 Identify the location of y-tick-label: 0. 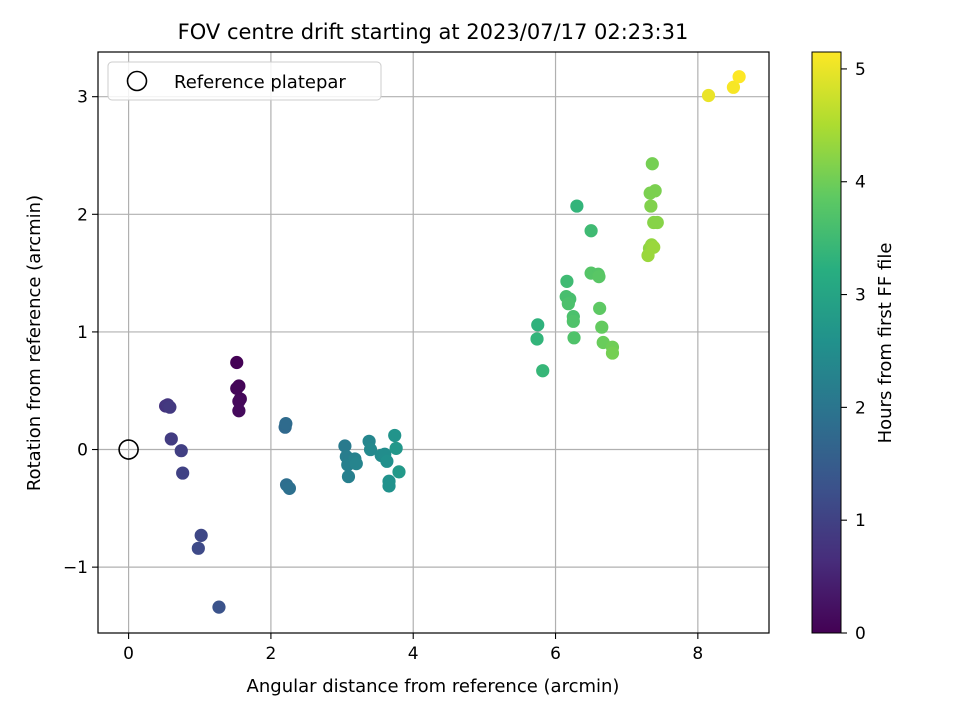
(82, 451).